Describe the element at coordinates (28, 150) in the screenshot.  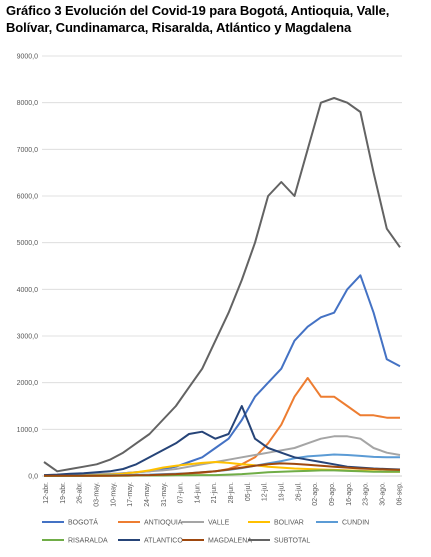
I see `y-tick-label: 7000,0` at that location.